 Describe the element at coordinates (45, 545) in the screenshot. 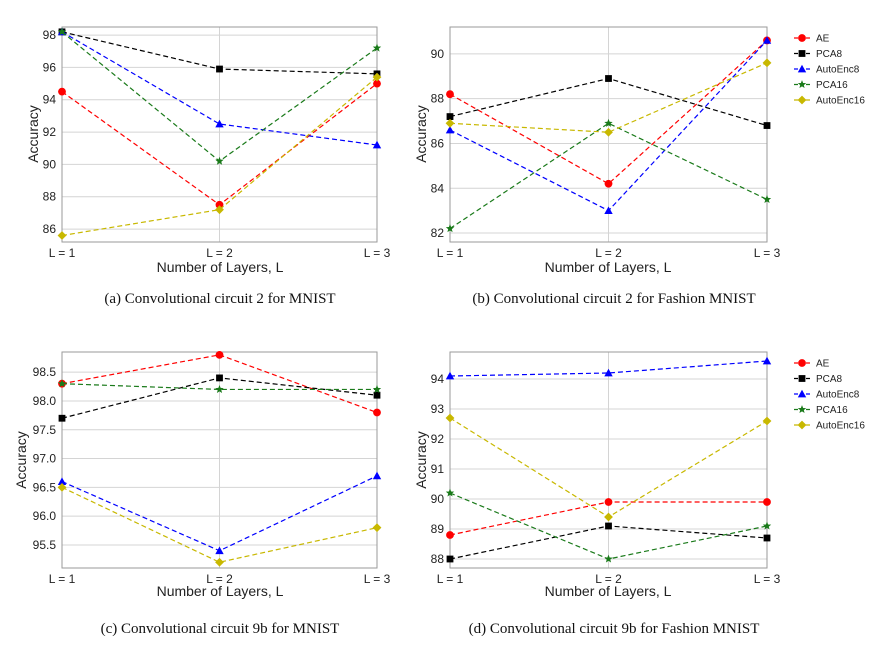

I see `y-tick-label: 95.5` at that location.